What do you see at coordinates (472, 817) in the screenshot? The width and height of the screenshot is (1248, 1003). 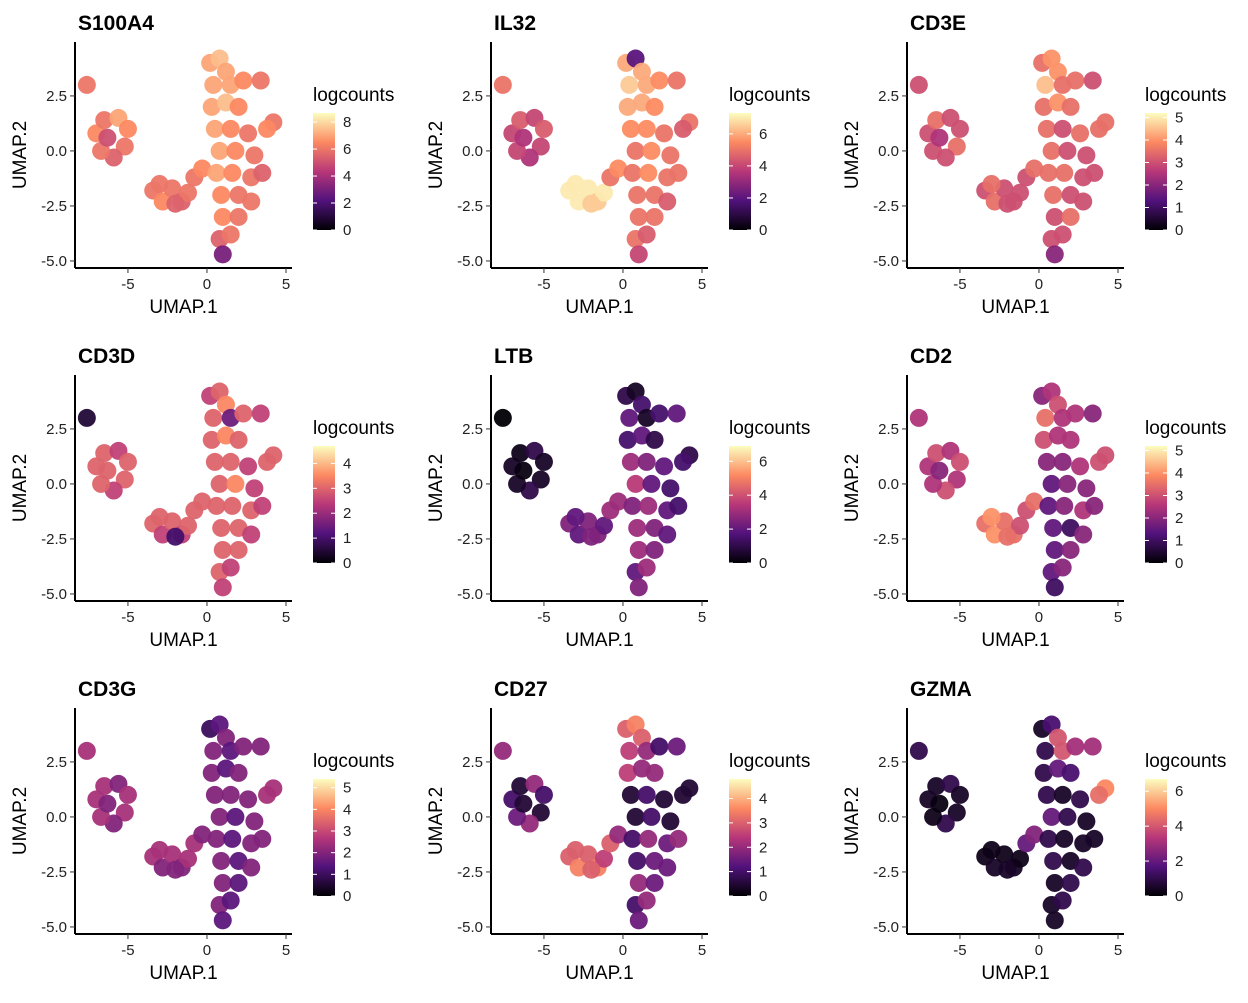 I see `y-tick-label: 0.0` at bounding box center [472, 817].